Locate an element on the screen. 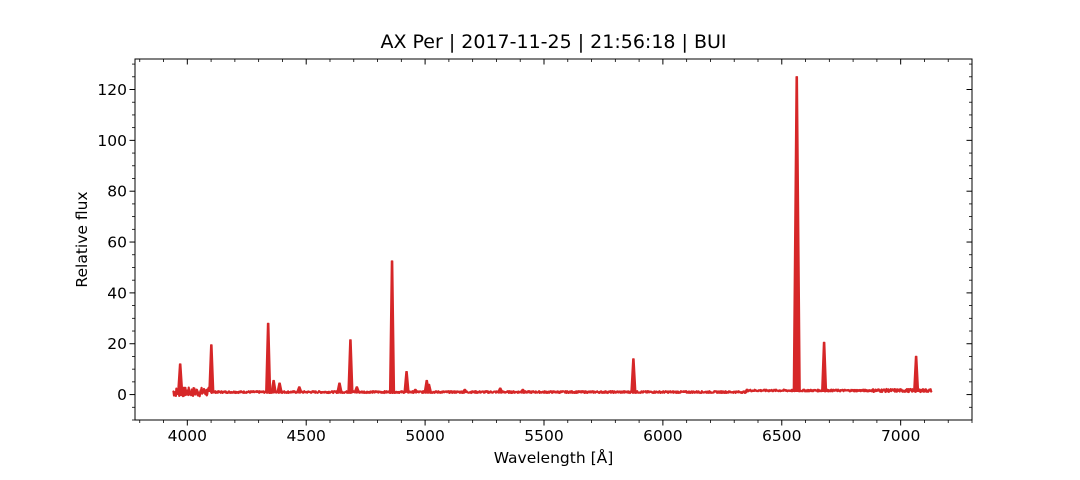 The image size is (1080, 480). x-axis-label: Wavelength [Å] is located at coordinates (554, 457).